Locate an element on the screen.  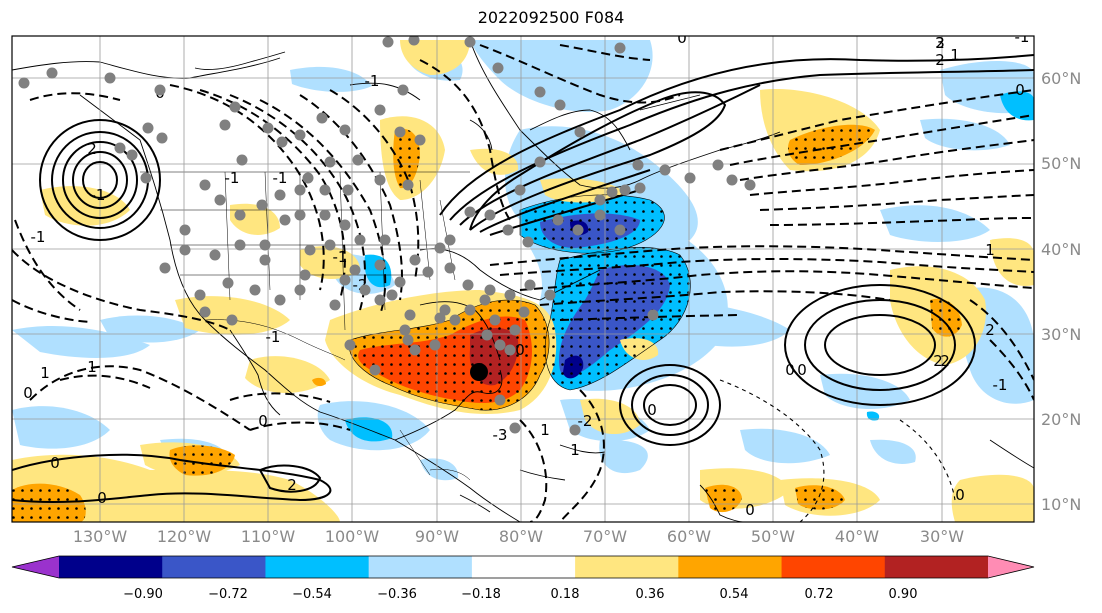
lon-label-130: 130°W is located at coordinates (100, 536).